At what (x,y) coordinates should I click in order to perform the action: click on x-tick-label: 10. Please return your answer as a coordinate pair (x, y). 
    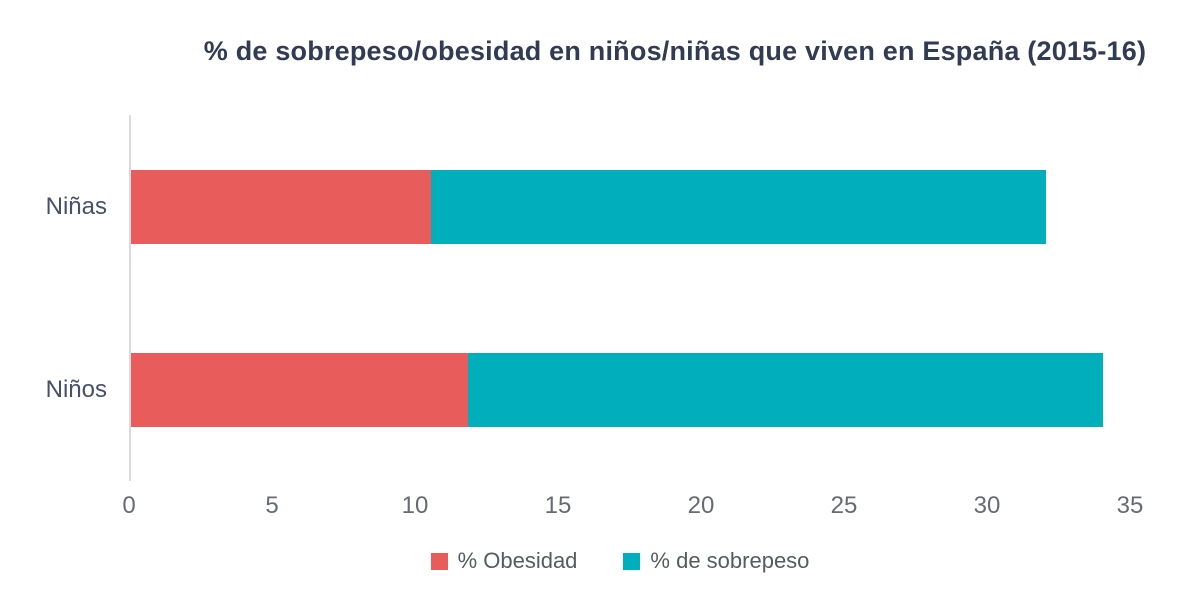
    Looking at the image, I should click on (415, 505).